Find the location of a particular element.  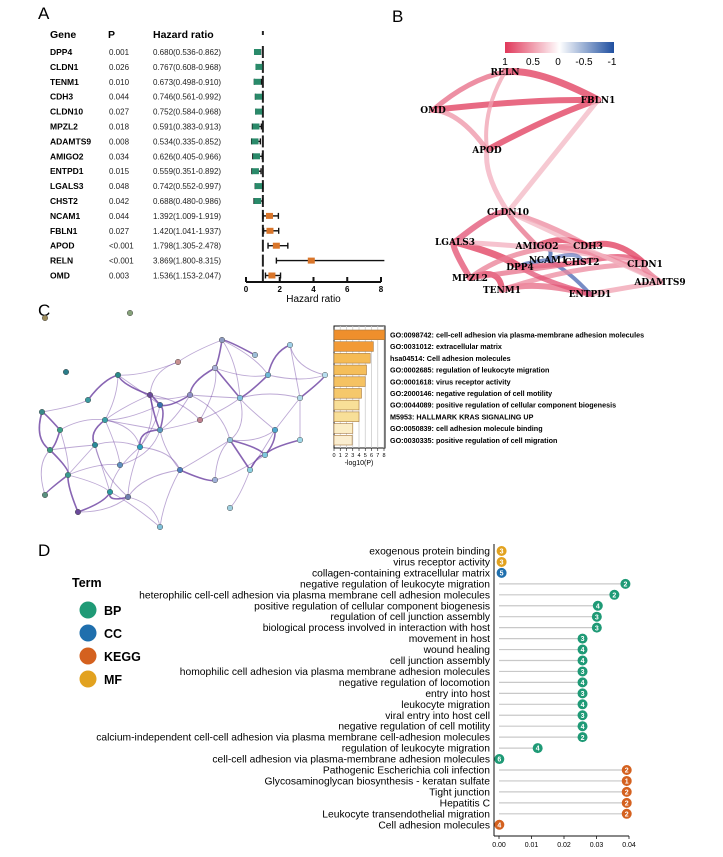

p-value: 0.027 is located at coordinates (119, 231).